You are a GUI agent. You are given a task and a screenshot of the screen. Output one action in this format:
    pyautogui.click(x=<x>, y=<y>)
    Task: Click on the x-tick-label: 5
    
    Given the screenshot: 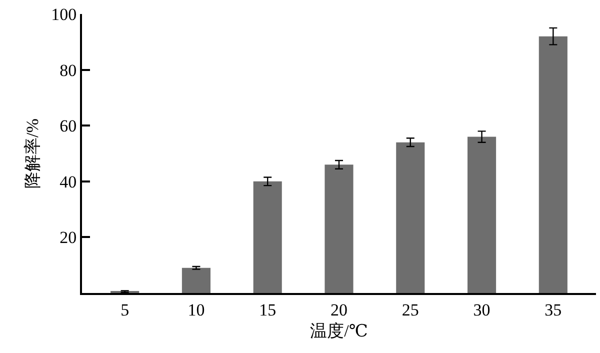 What is the action you would take?
    pyautogui.click(x=125, y=310)
    